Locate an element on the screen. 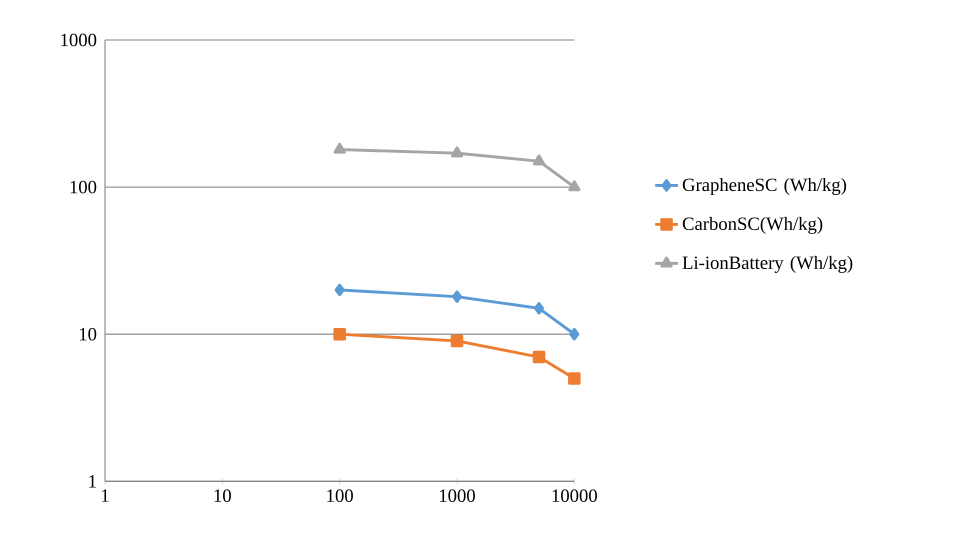  x-tick-label: 10000 is located at coordinates (574, 495).